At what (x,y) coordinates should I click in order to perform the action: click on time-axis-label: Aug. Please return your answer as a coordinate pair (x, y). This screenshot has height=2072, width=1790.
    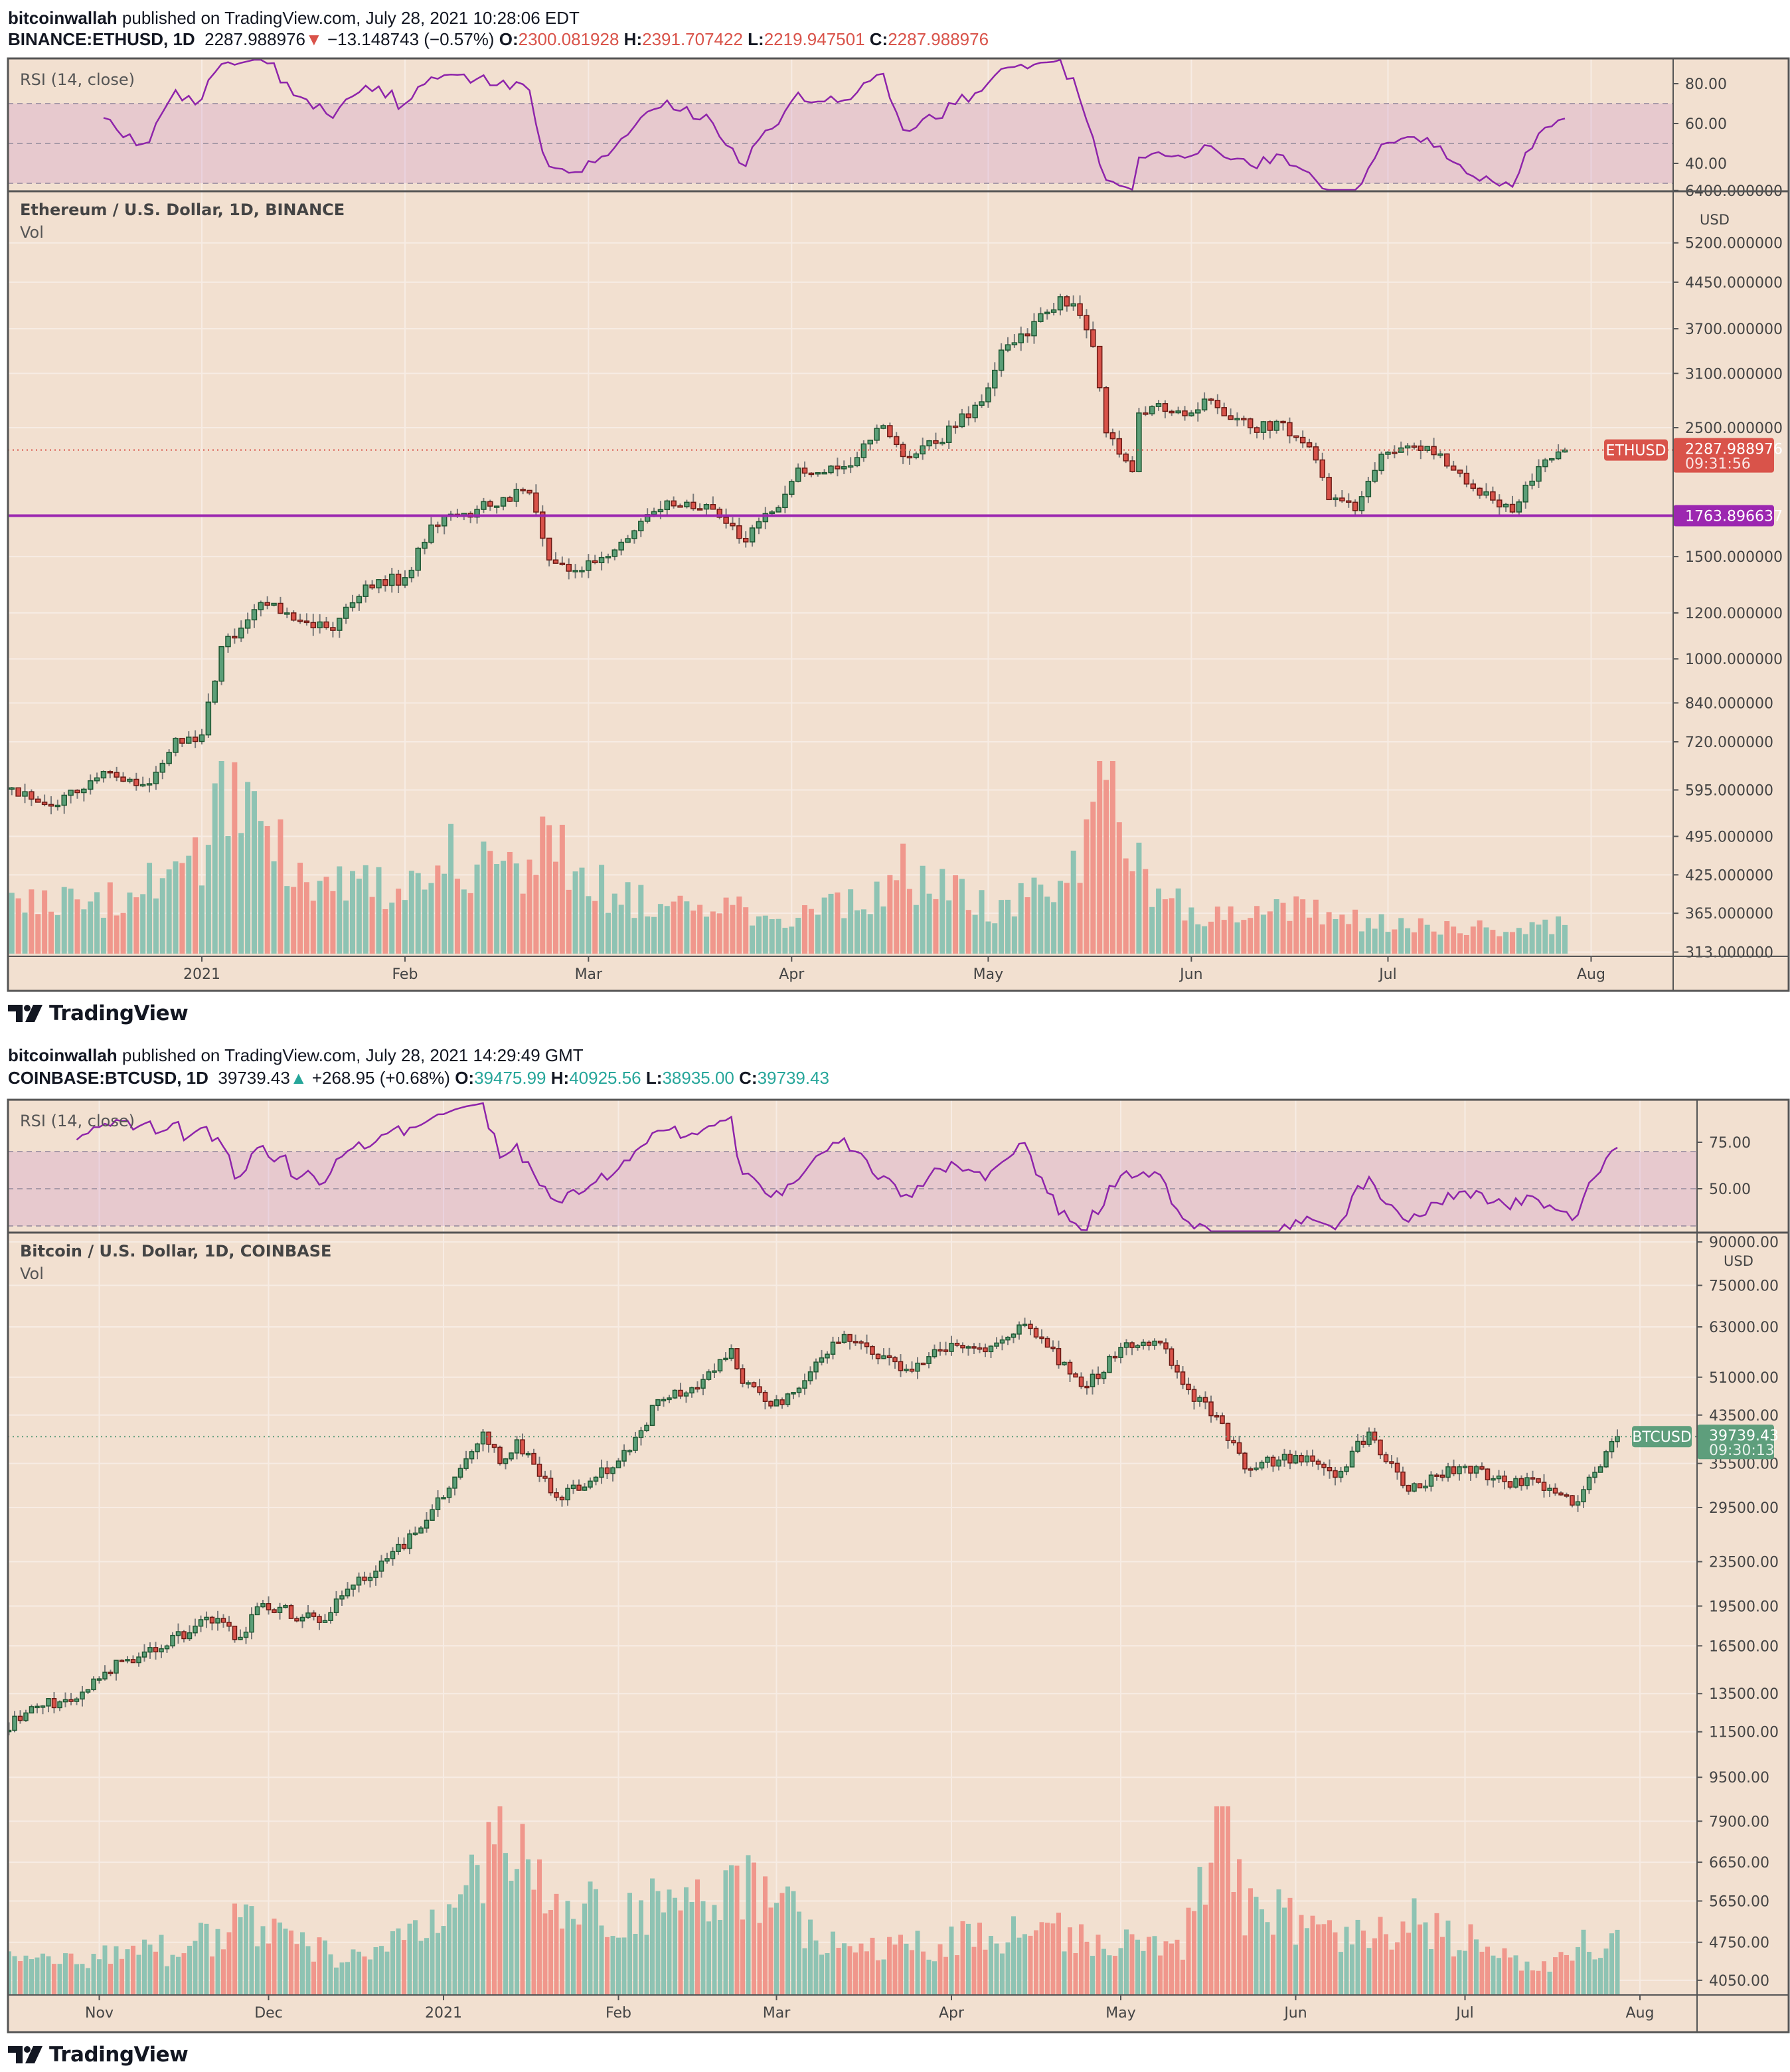
    Looking at the image, I should click on (1591, 975).